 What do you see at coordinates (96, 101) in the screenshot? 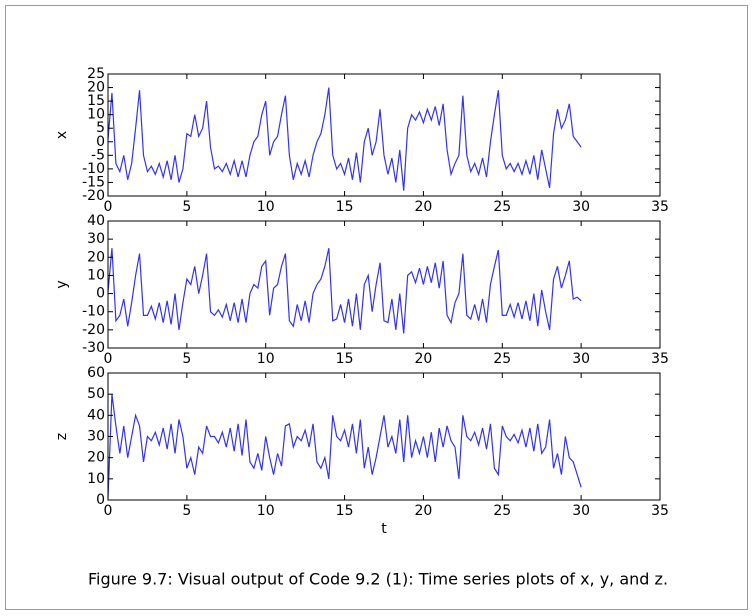
I see `y-tick-label: 15` at bounding box center [96, 101].